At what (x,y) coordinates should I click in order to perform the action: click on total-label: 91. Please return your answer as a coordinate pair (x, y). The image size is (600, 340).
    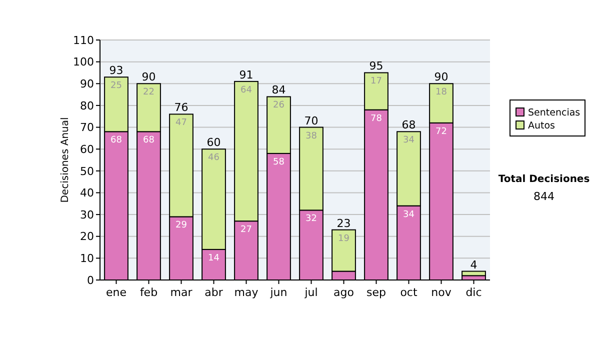
    Looking at the image, I should click on (246, 75).